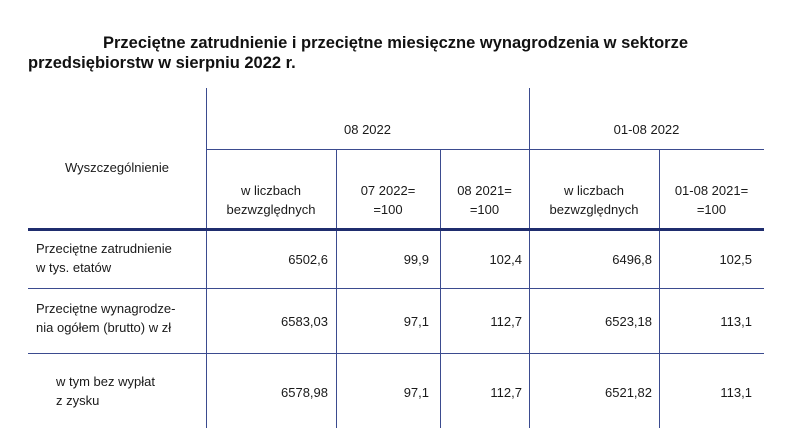 The image size is (800, 444). Describe the element at coordinates (485, 149) in the screenshot. I see `header-divider` at that location.